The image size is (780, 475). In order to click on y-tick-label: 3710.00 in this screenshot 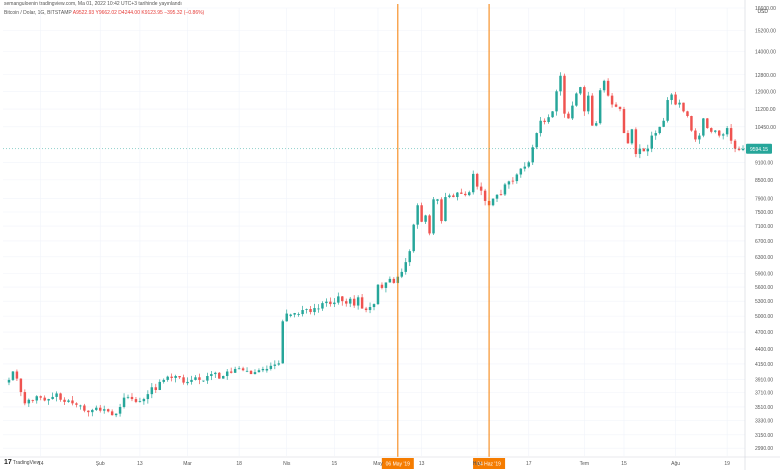, I will do `click(764, 394)`.